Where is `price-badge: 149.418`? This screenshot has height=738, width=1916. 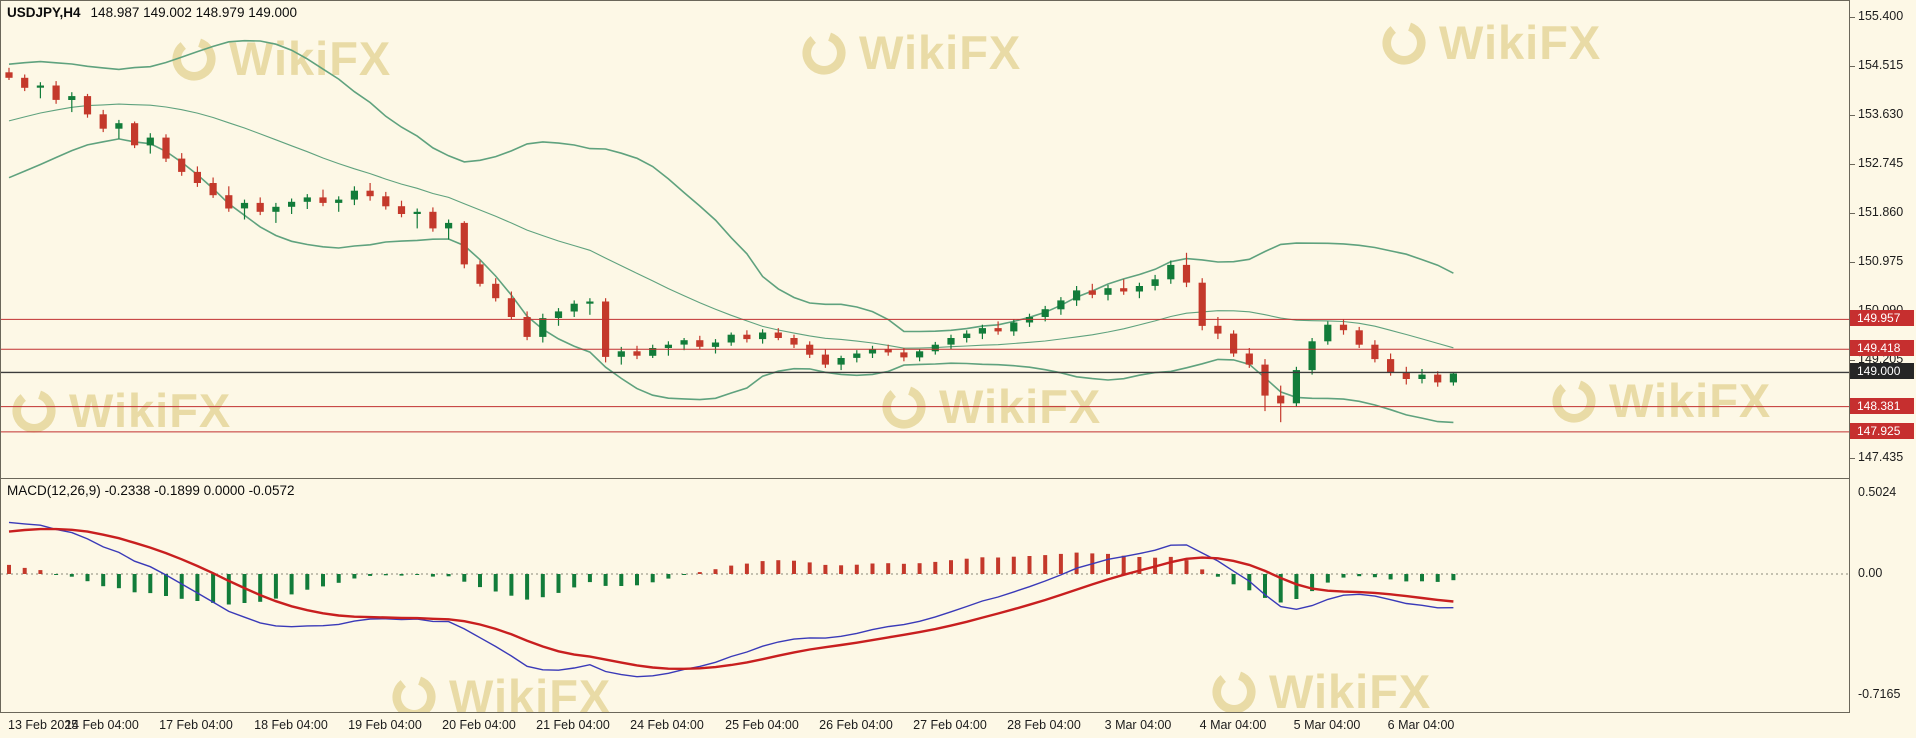
price-badge: 149.418 is located at coordinates (1882, 348).